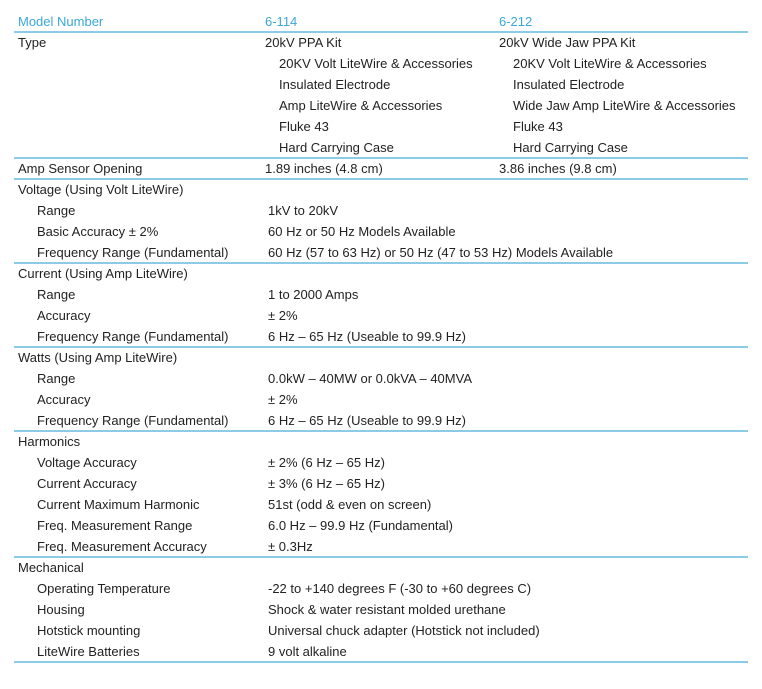 The height and width of the screenshot is (689, 762). Describe the element at coordinates (558, 168) in the screenshot. I see `row-value: 3.86 inches (9.8 cm)` at that location.